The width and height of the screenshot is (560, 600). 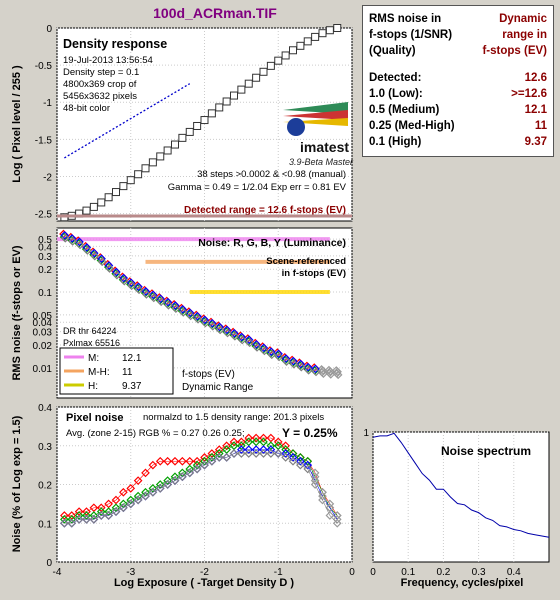 I want to click on density-info-line: Density step = 0.1, so click(x=101, y=72).